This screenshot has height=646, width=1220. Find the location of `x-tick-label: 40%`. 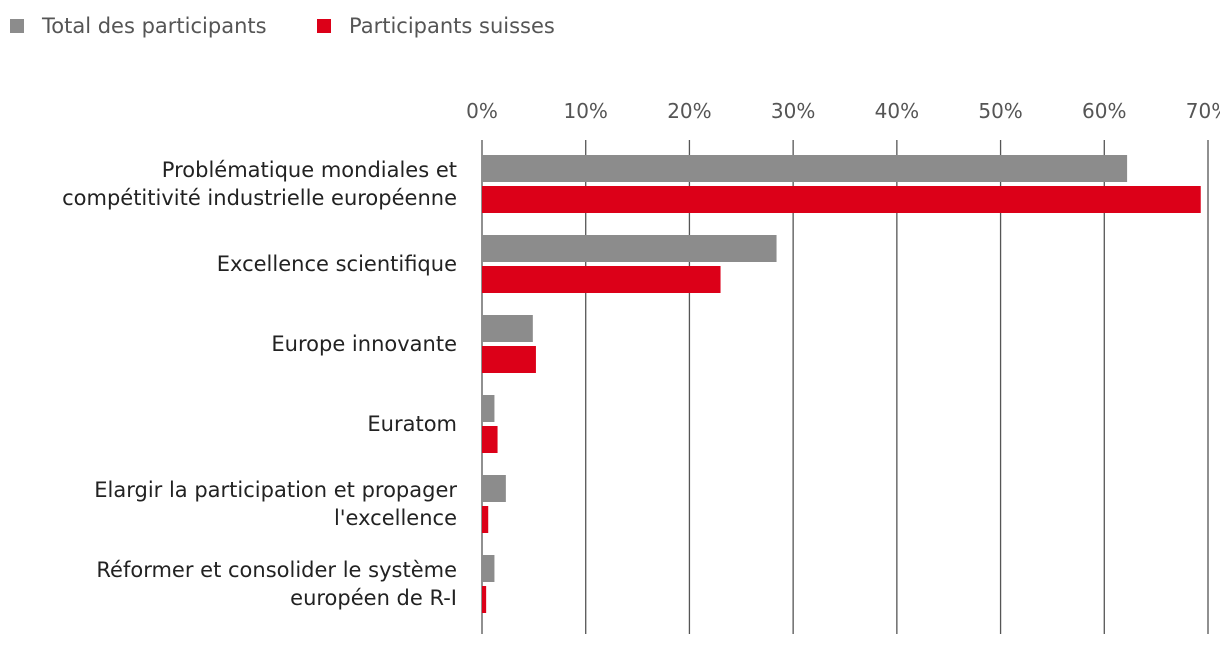

x-tick-label: 40% is located at coordinates (897, 111).